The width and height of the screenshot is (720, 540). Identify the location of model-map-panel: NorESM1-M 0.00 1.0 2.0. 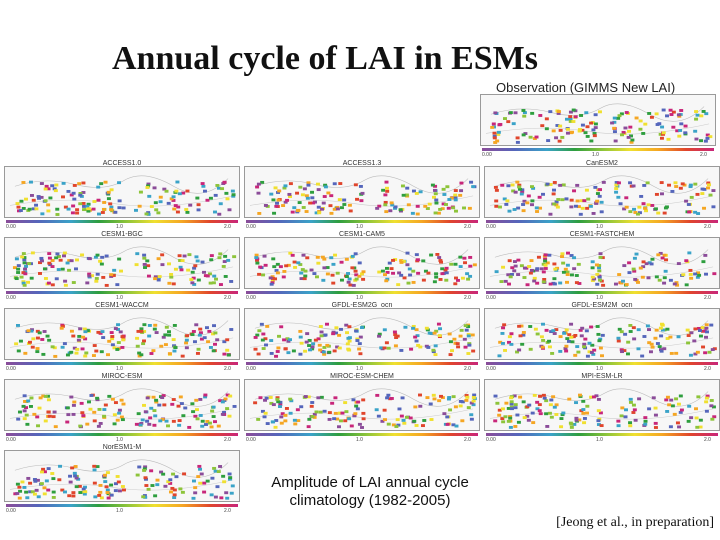
(122, 479).